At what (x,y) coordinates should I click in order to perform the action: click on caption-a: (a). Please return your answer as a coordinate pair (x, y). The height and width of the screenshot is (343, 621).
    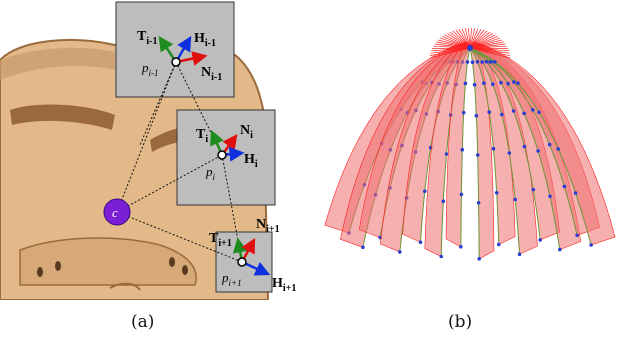
    Looking at the image, I should click on (143, 322).